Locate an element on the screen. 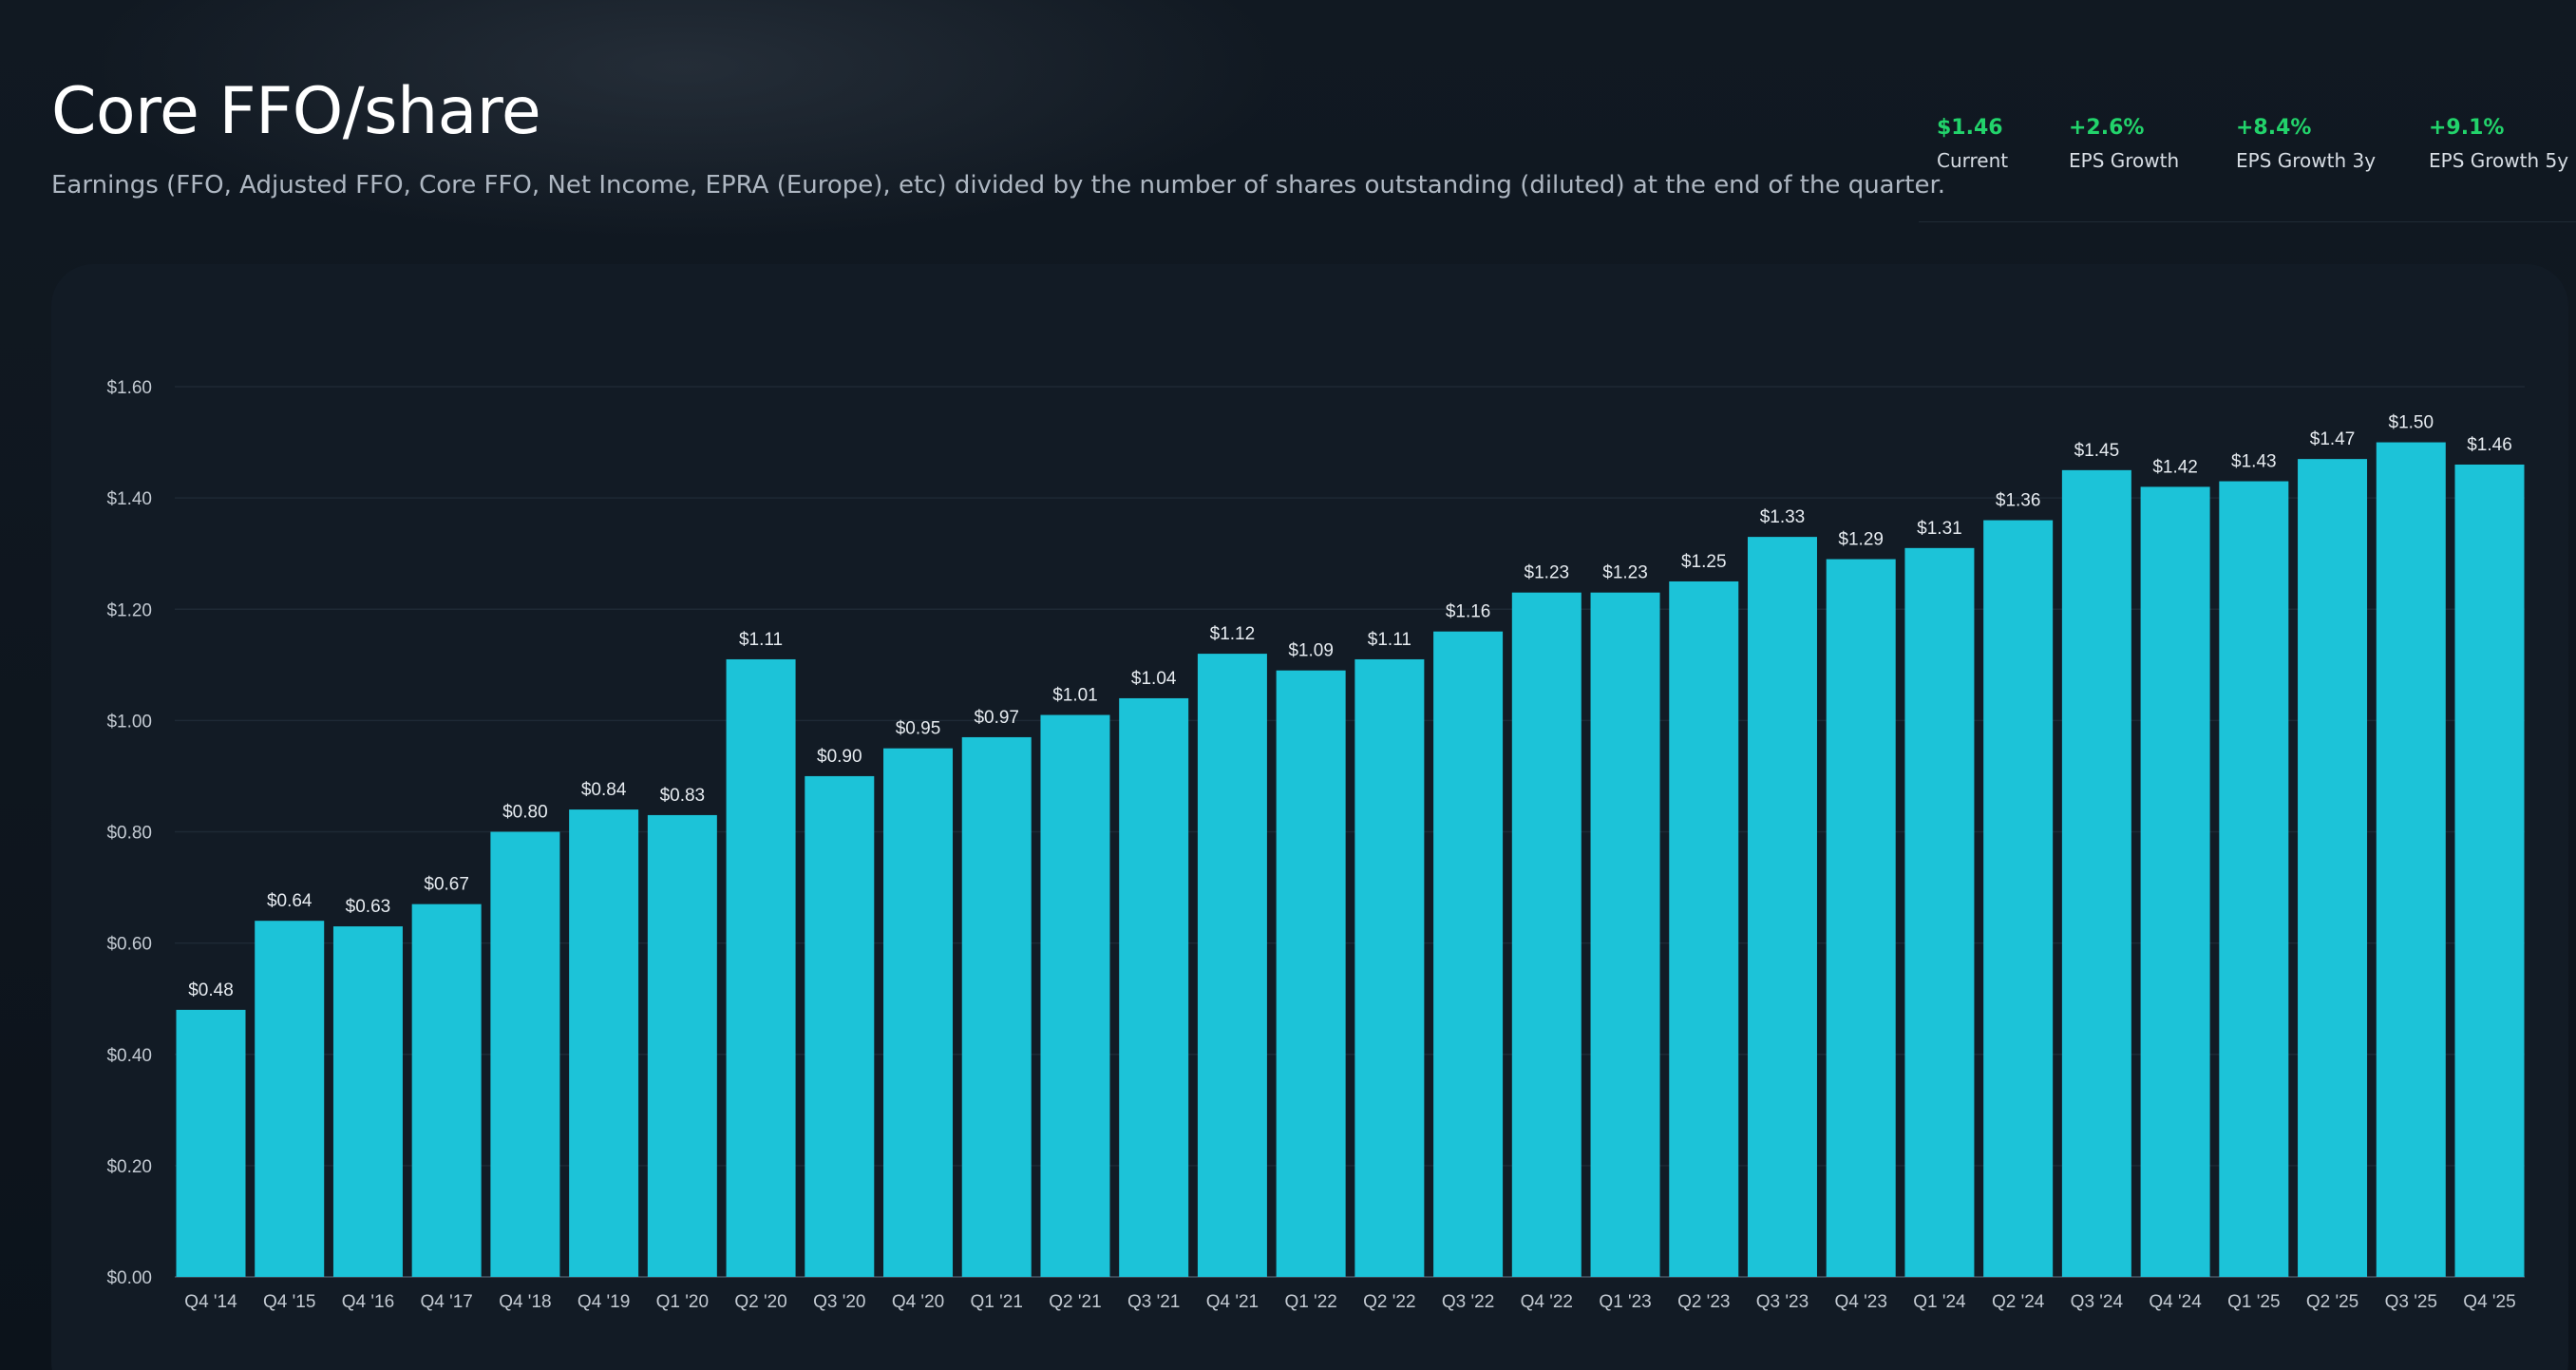 Image resolution: width=2576 pixels, height=1370 pixels. x-tick-label: Q4 '18 is located at coordinates (525, 1302).